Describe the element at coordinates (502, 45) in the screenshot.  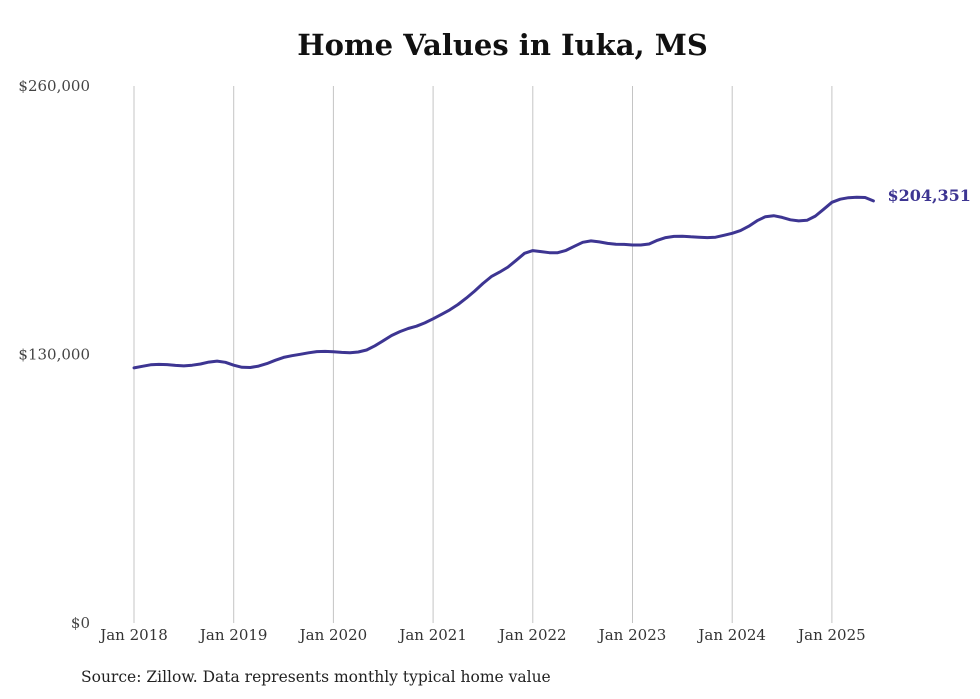
I see `chart-title: Home Values in Iuka, MS` at that location.